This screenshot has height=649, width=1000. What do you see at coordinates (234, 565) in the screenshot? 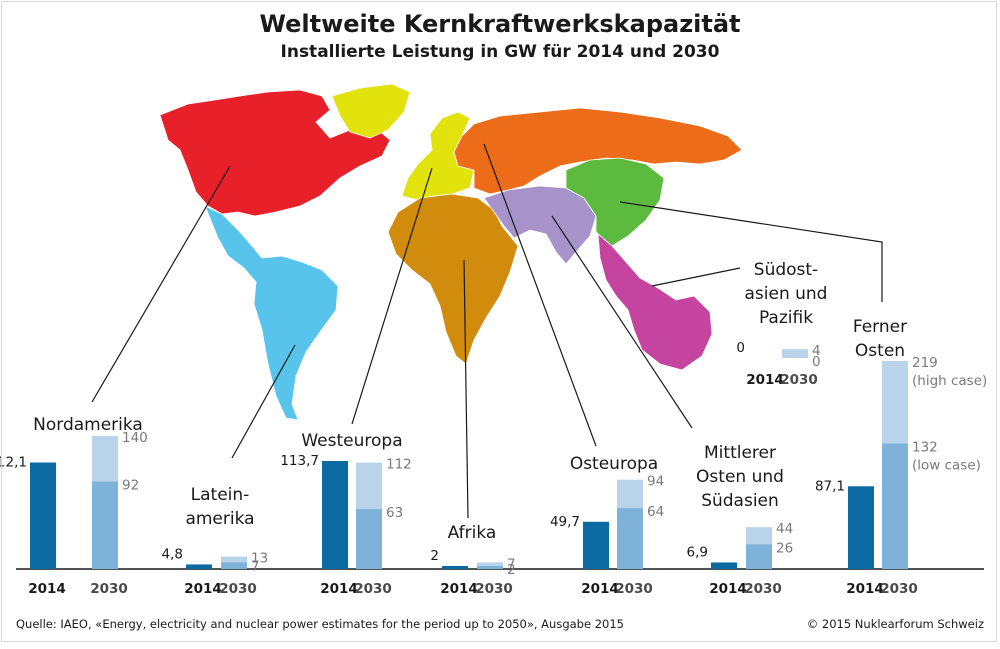
I see `region-1-bar-2030-low` at bounding box center [234, 565].